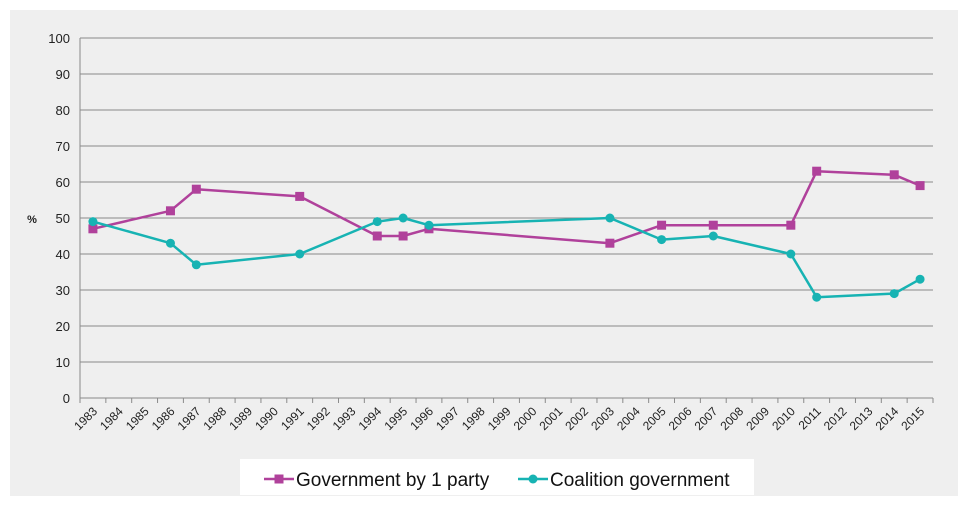 This screenshot has width=968, height=506. I want to click on x-tick-label: 2015, so click(912, 418).